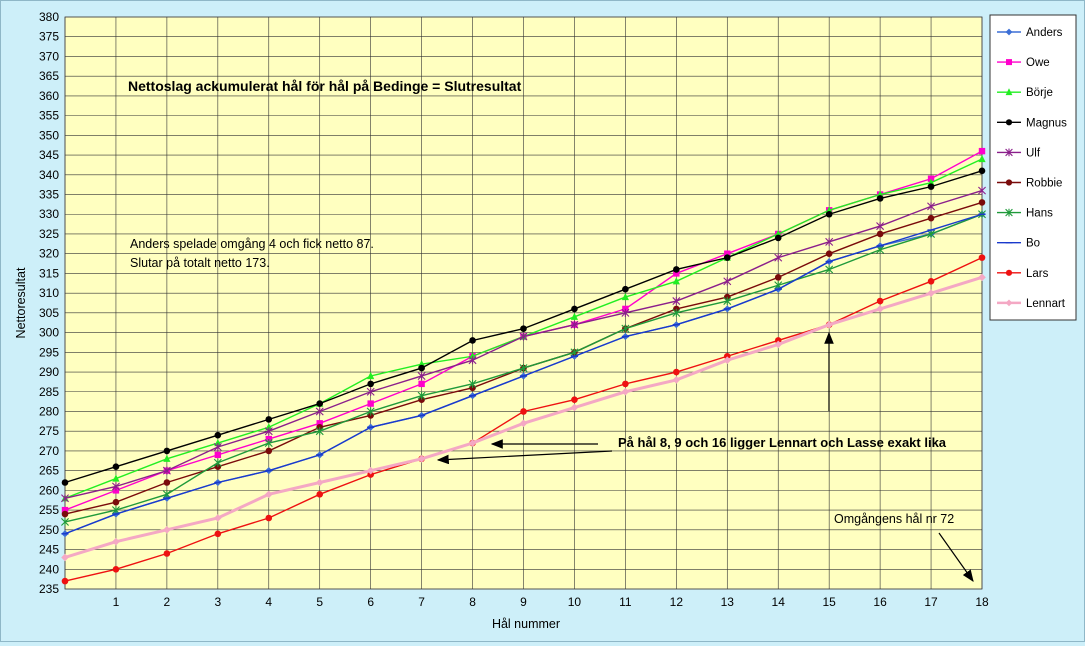 The image size is (1085, 646). What do you see at coordinates (1046, 123) in the screenshot?
I see `legend-label: Magnus` at bounding box center [1046, 123].